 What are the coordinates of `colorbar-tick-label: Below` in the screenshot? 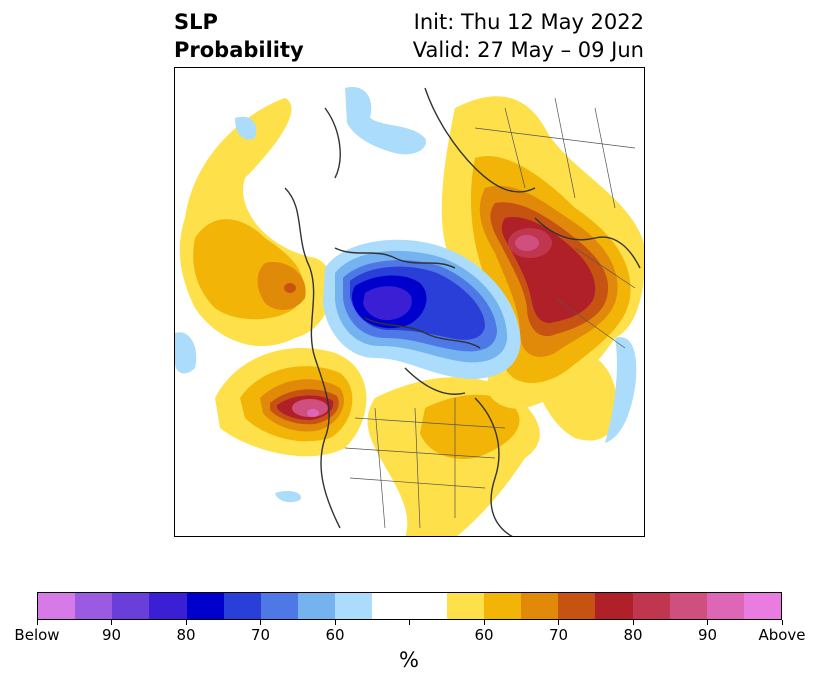 It's located at (37, 635).